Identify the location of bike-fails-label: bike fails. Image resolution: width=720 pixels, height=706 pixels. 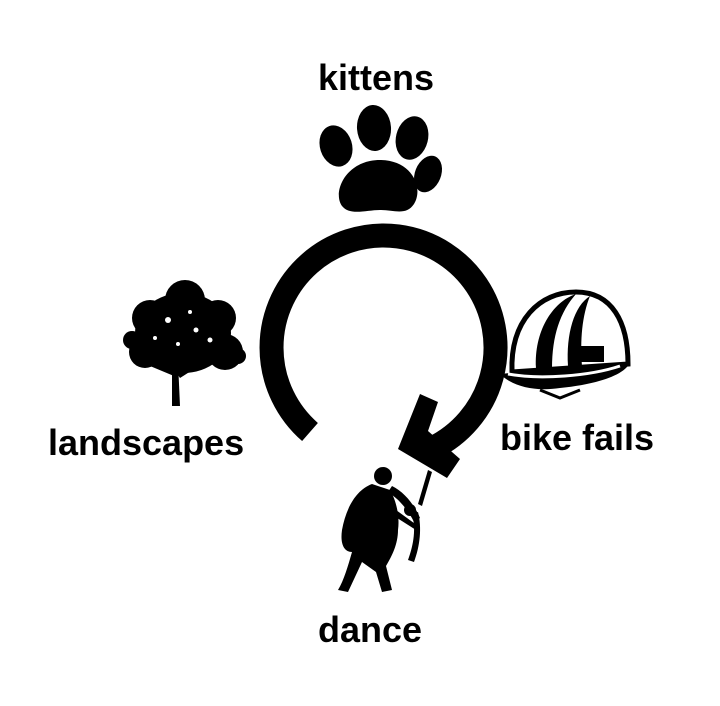
(577, 437).